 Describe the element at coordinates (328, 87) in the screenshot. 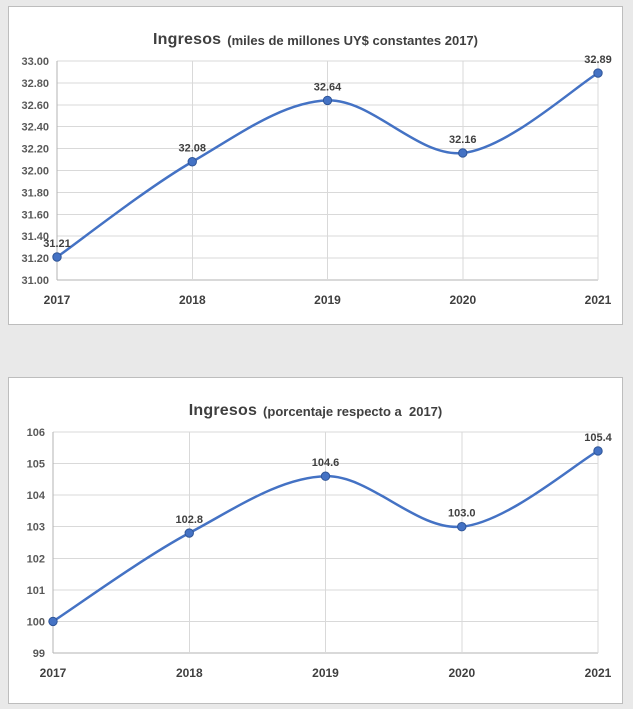

I see `svg-text: 32.64` at that location.